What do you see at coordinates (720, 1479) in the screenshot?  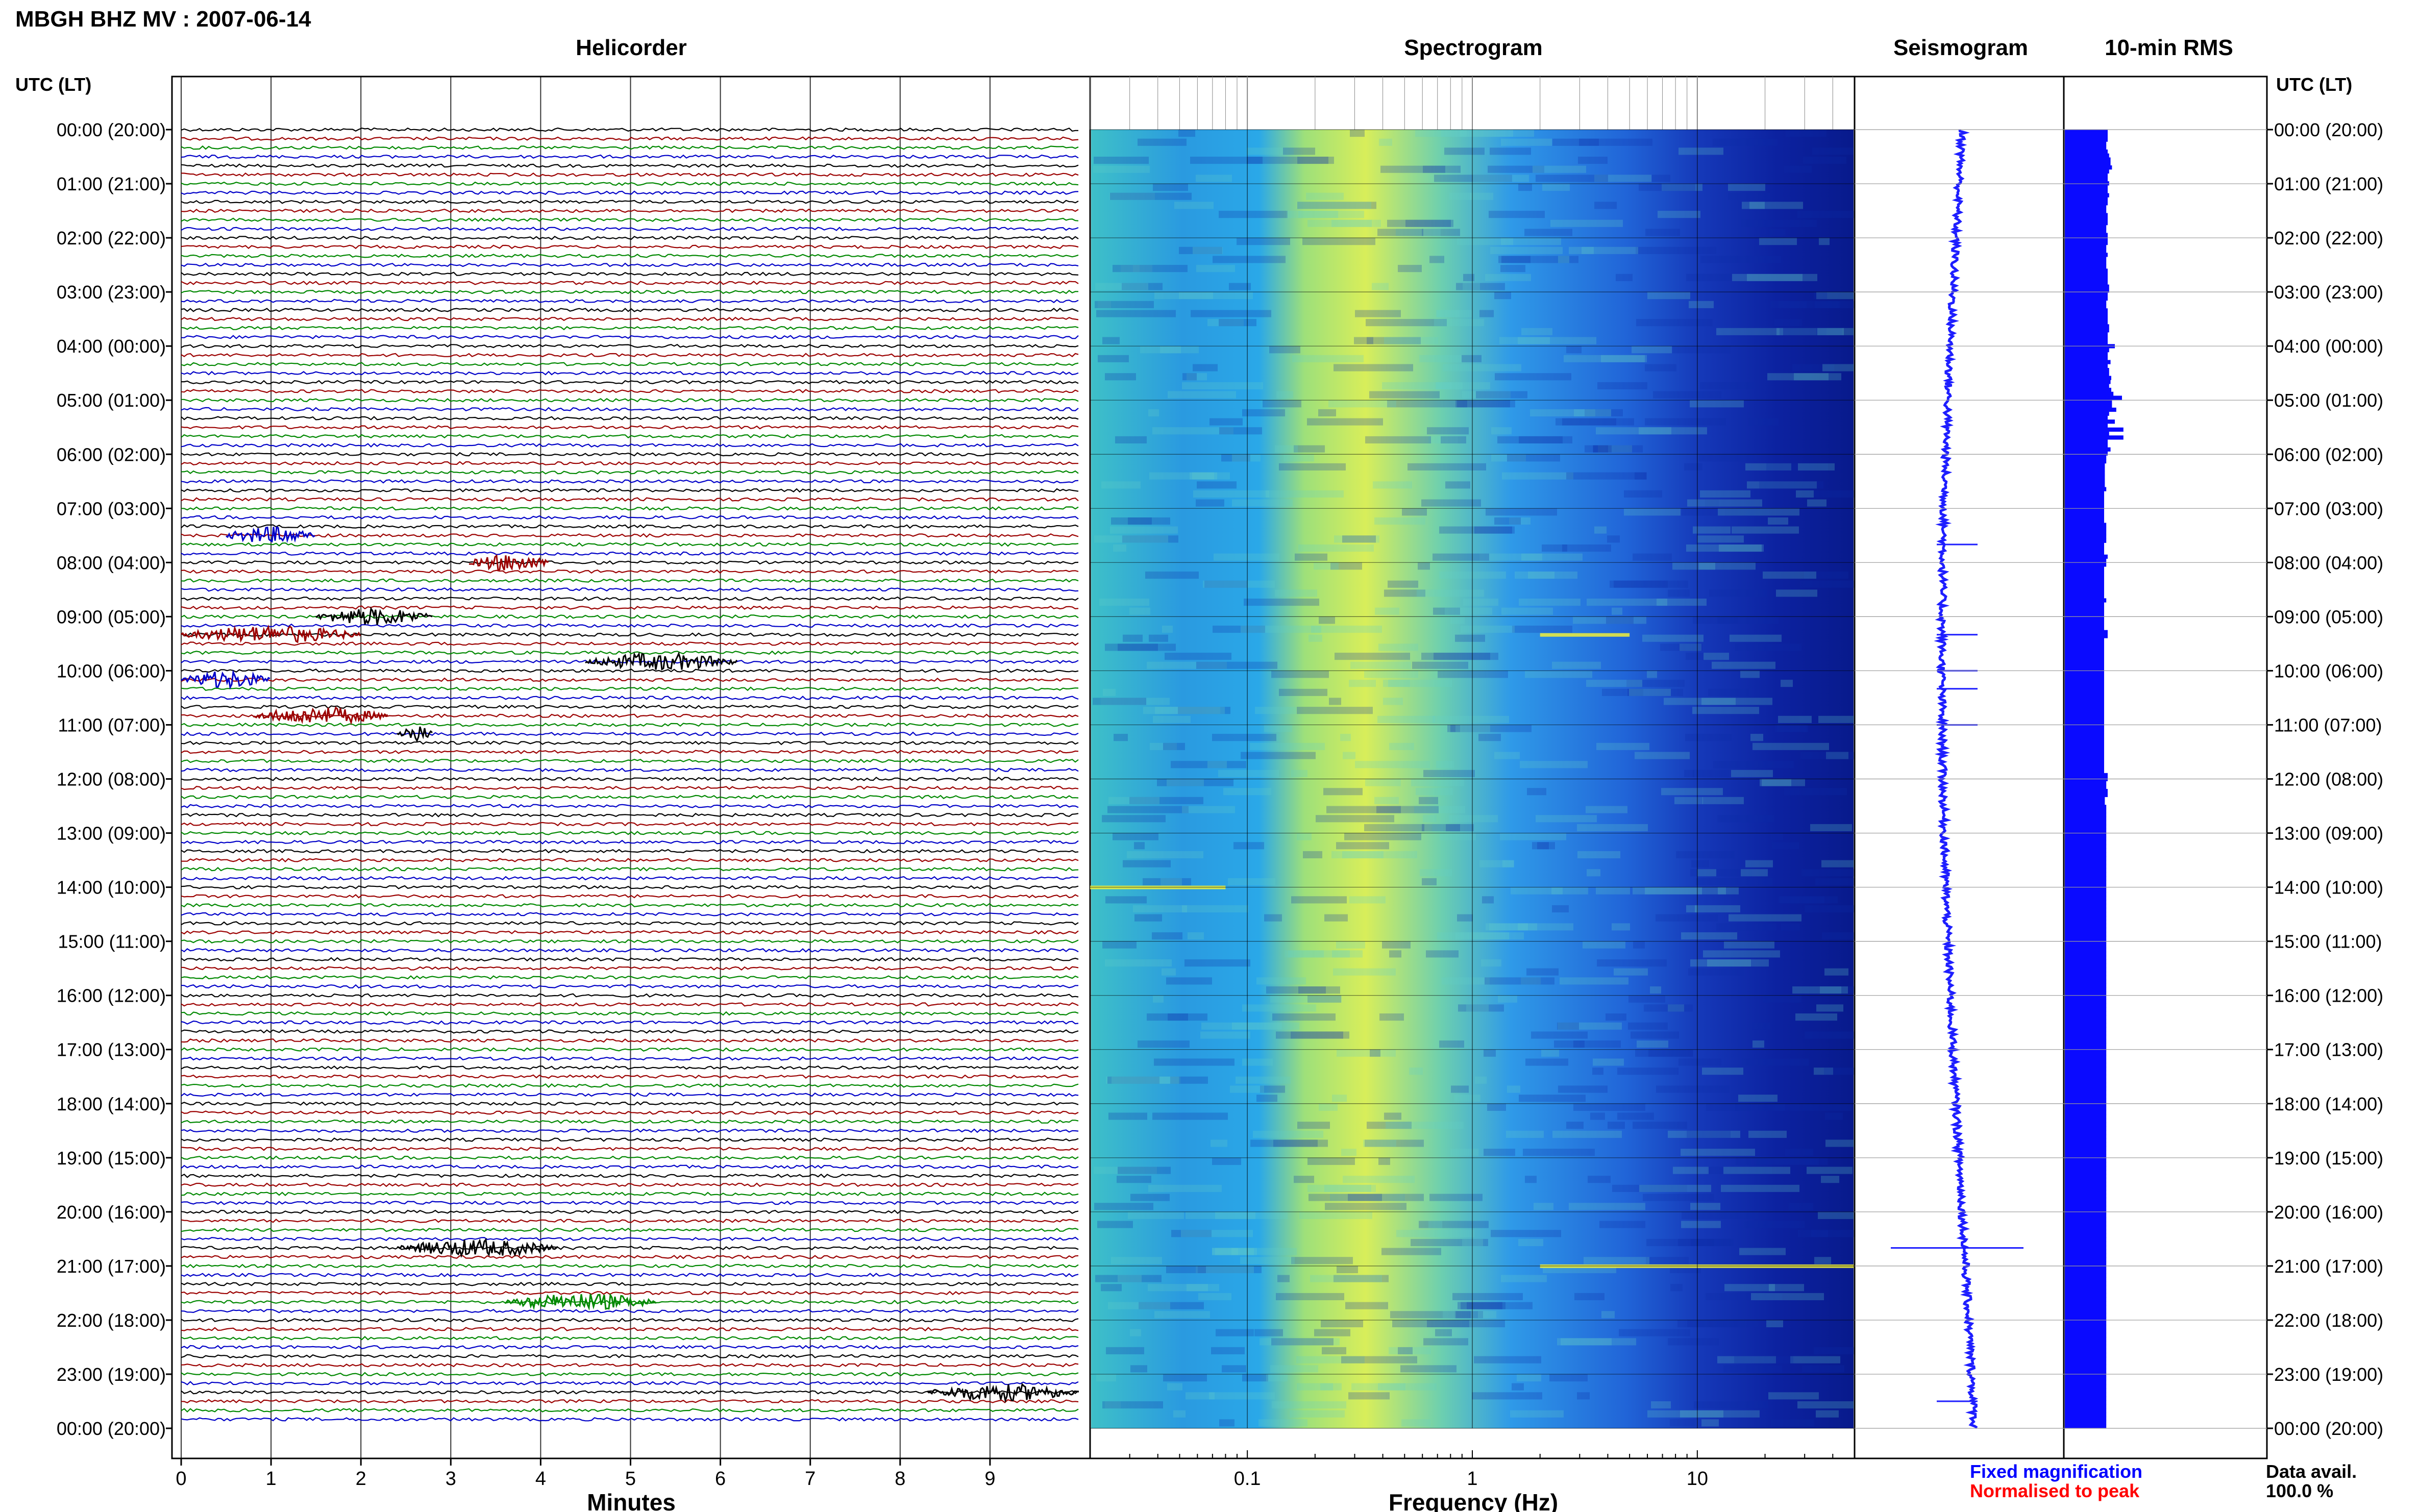 I see `minute-tick-label: 6` at bounding box center [720, 1479].